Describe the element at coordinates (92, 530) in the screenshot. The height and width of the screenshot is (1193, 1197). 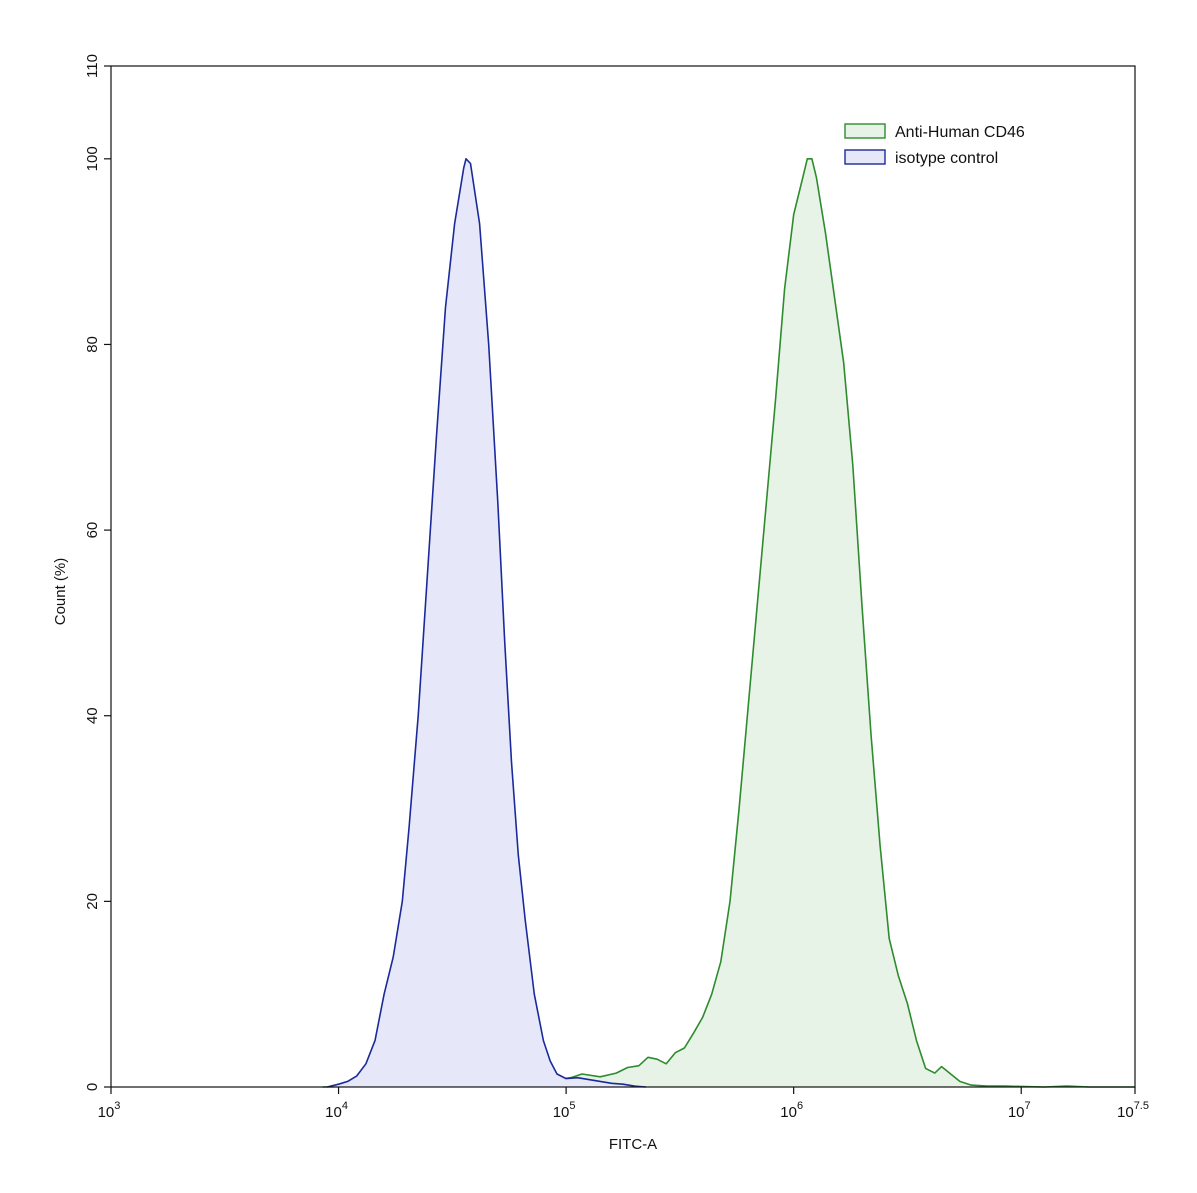
I see `y-tick-label: 60` at that location.